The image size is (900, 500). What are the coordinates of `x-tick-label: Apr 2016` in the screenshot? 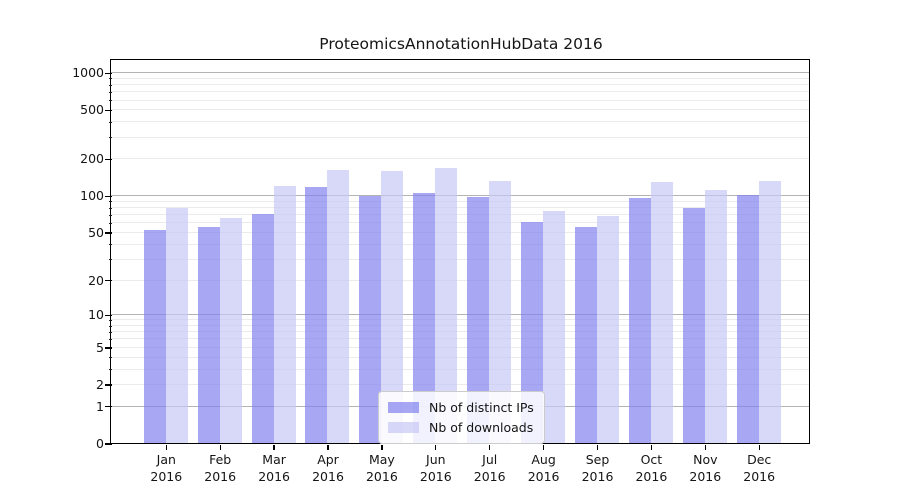 It's located at (328, 468).